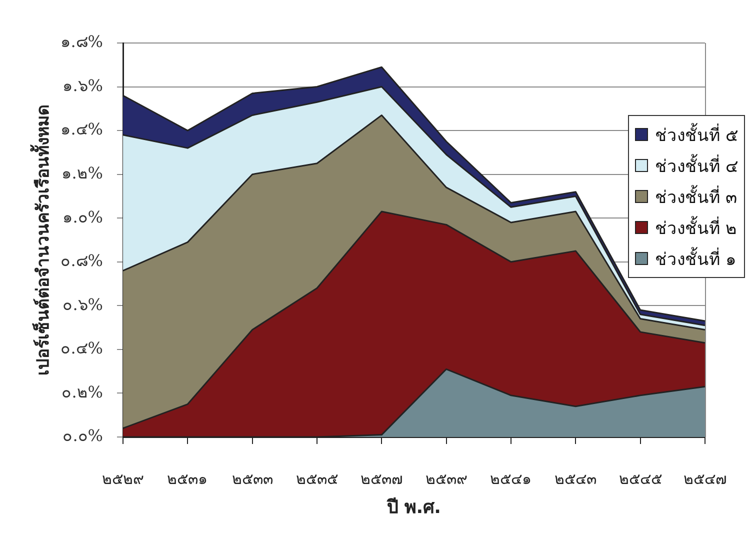 This screenshot has width=756, height=534. I want to click on x-tick-label: ๒๕๓๙, so click(446, 479).